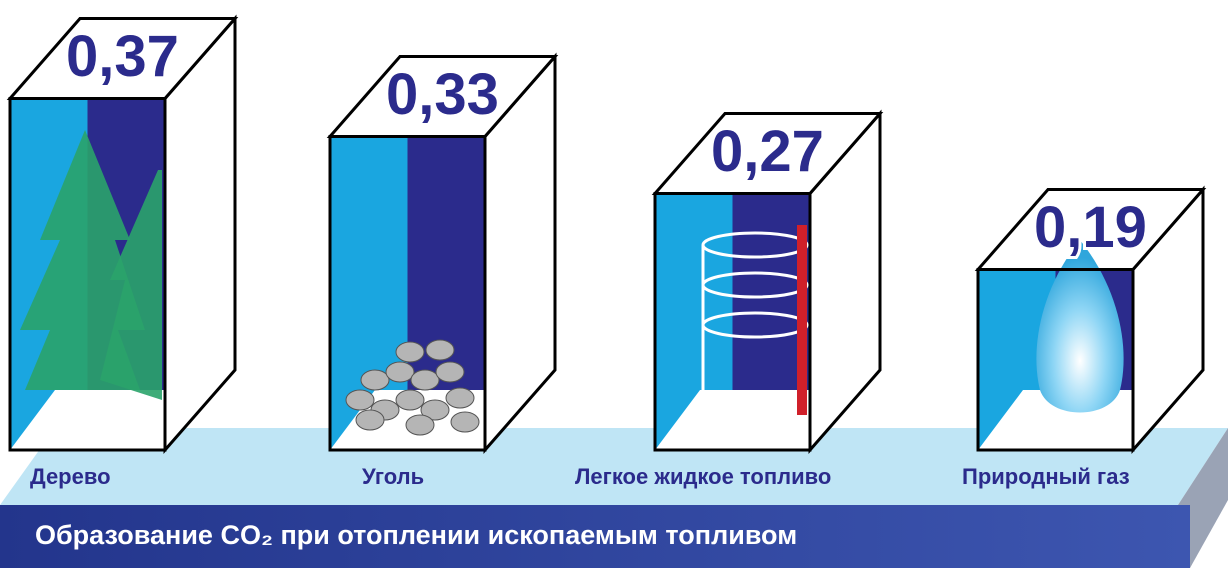 The height and width of the screenshot is (568, 1228). I want to click on x-tick-label: Природный газ, so click(1046, 476).